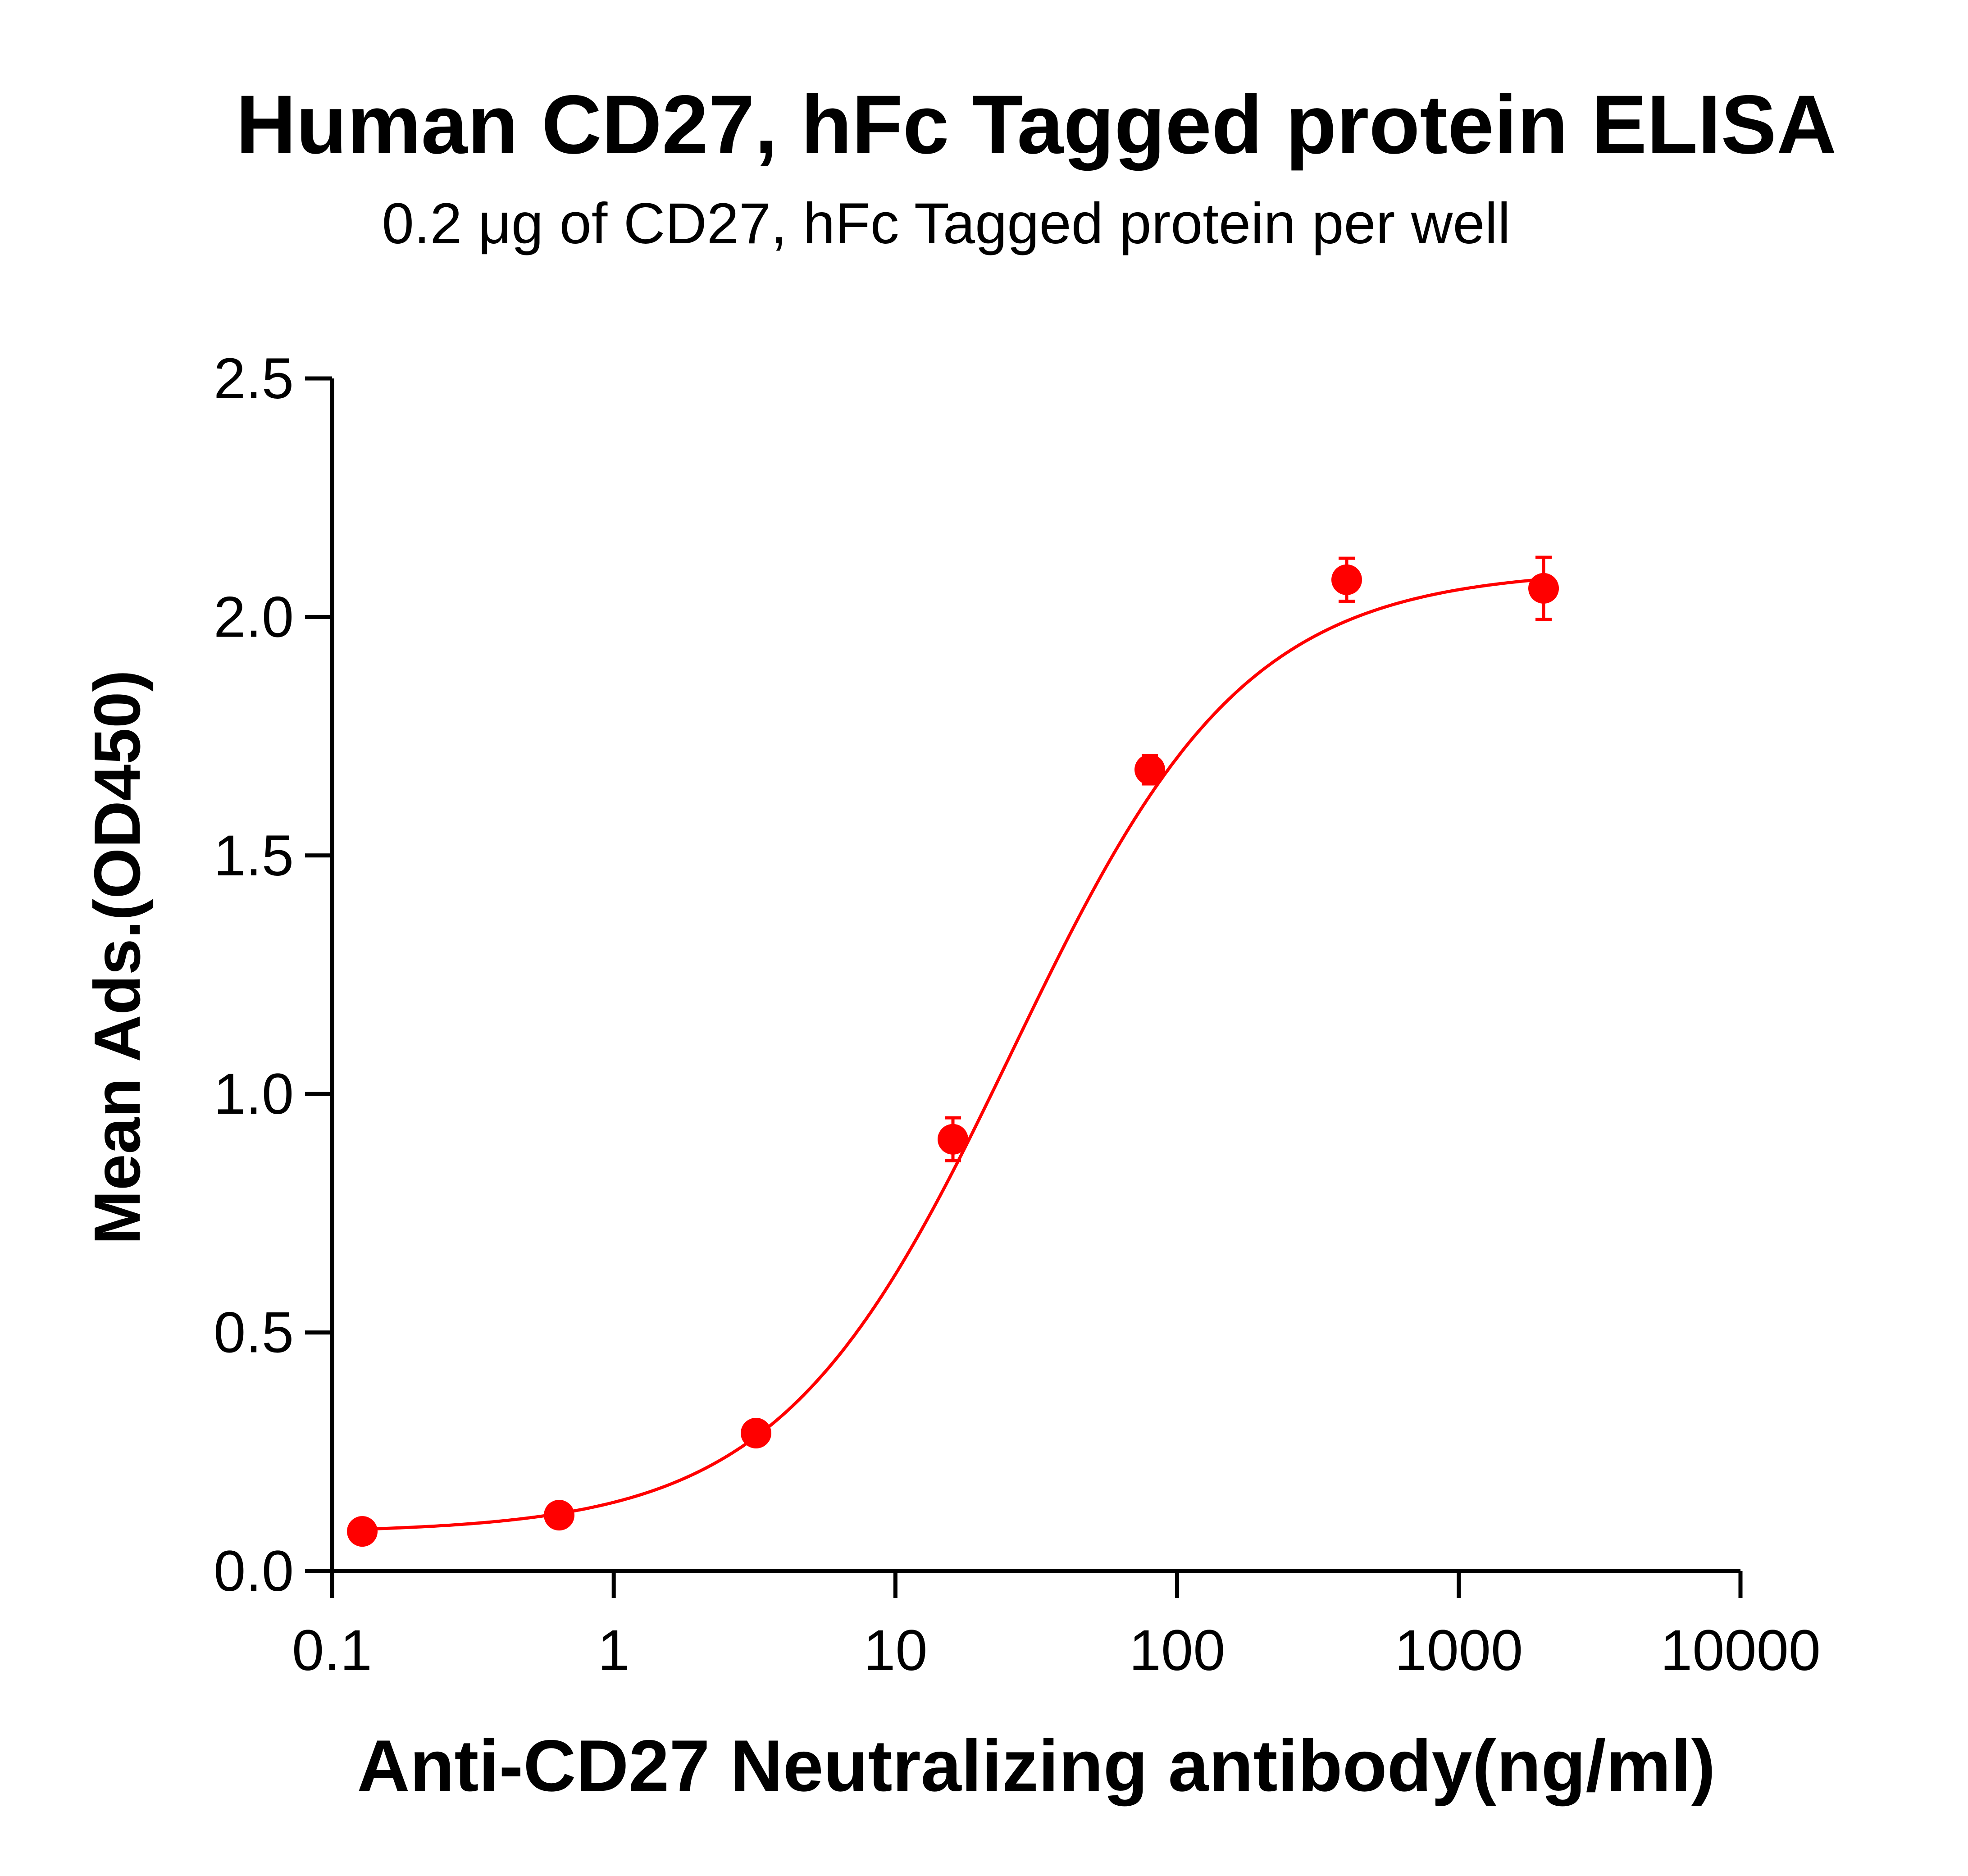 The height and width of the screenshot is (1876, 1968). What do you see at coordinates (895, 1650) in the screenshot?
I see `x-tick-label: 10` at bounding box center [895, 1650].